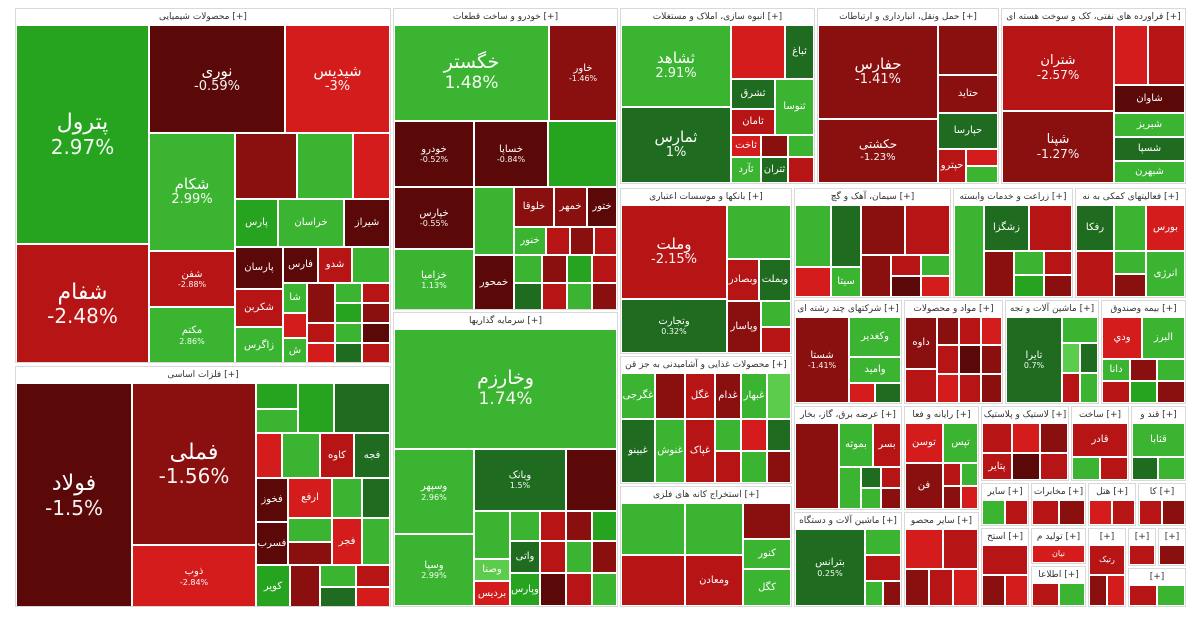 Image resolution: width=1200 pixels, height=621 pixels. I want to click on sector-header: ماشین آلات و دستگاه [+], so click(848, 521).